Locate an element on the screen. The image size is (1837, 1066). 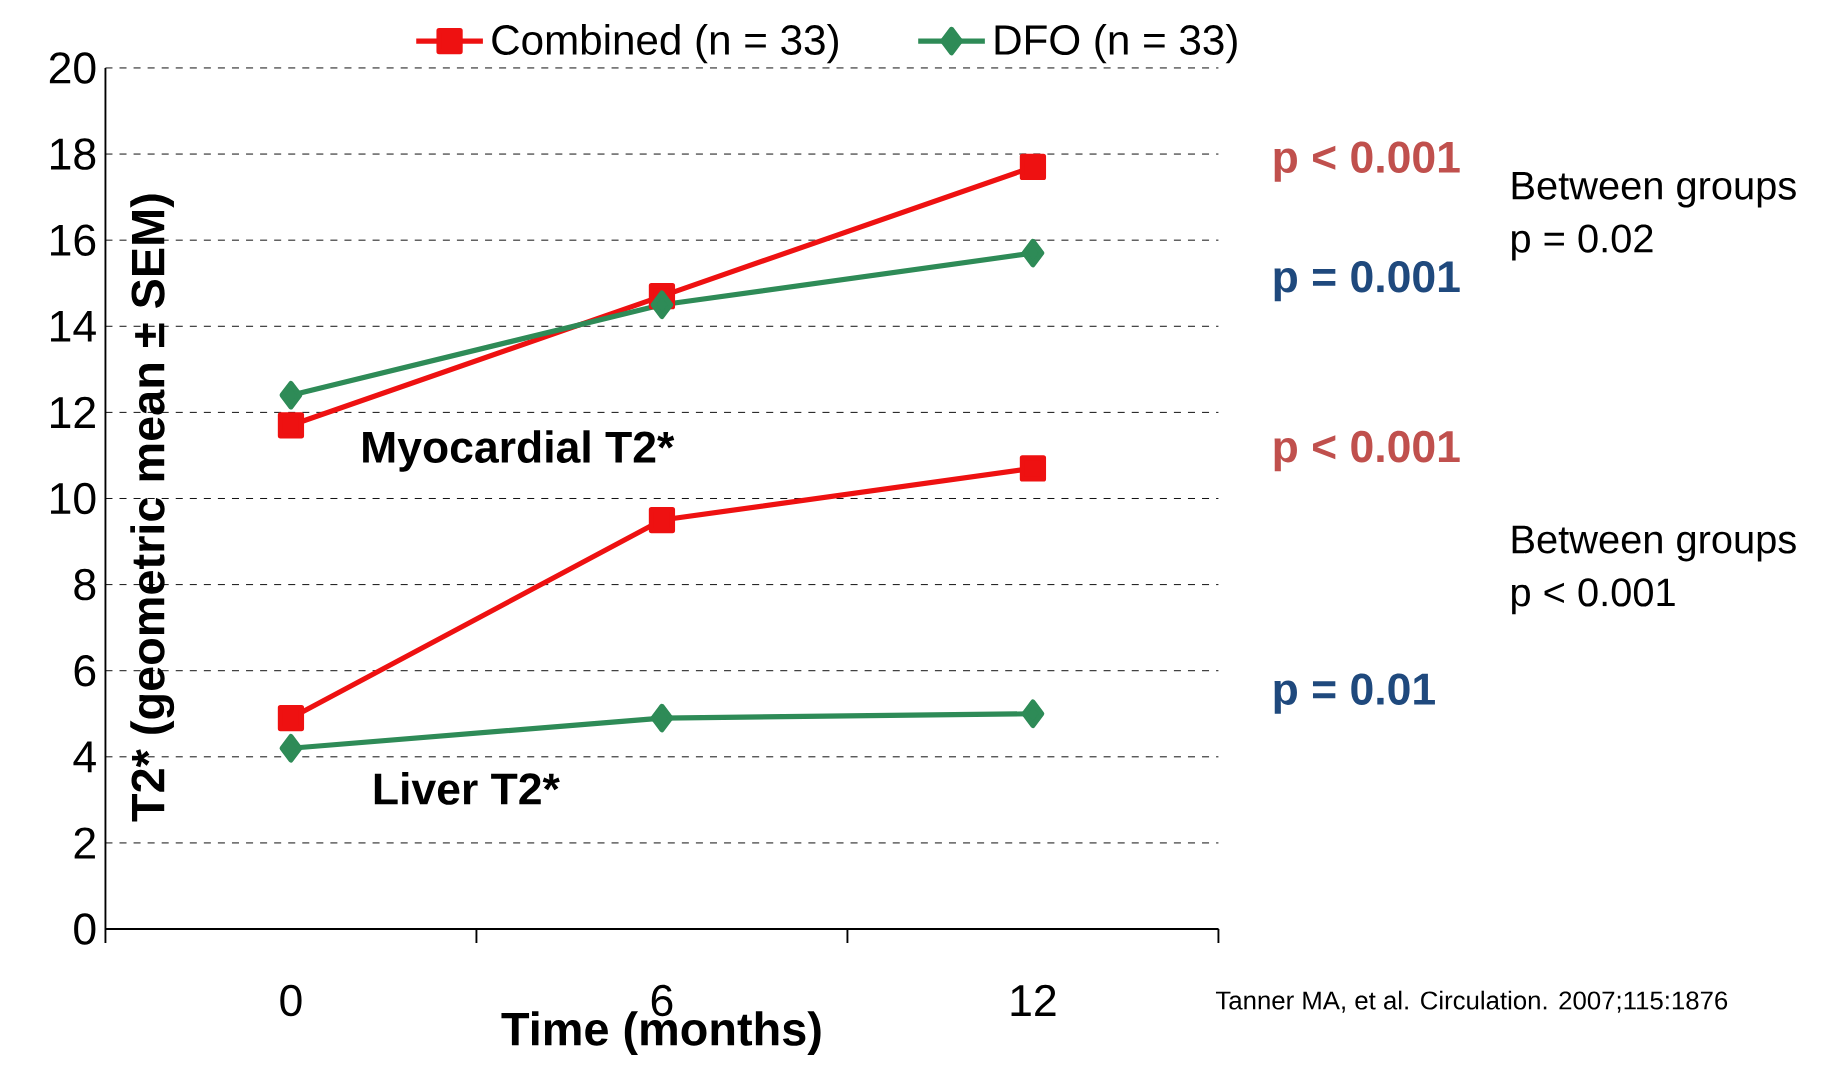
legend-label: DFO (n = 33) is located at coordinates (1116, 43).